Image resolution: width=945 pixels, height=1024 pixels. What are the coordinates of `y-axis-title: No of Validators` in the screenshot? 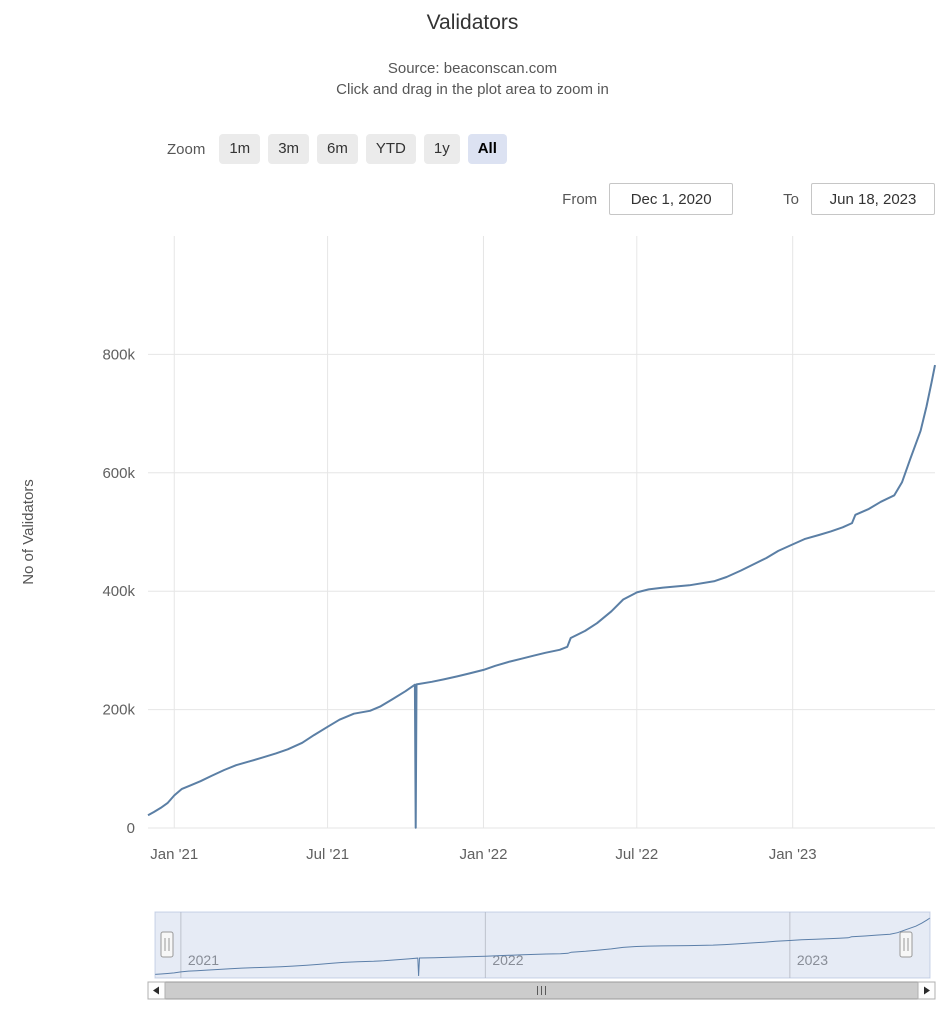 It's located at (28, 532).